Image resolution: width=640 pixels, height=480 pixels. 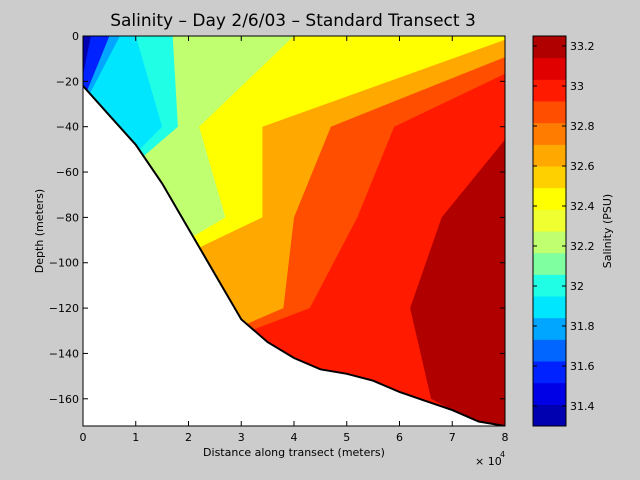 I want to click on colorbar-tick-label: 32.8, so click(x=582, y=126).